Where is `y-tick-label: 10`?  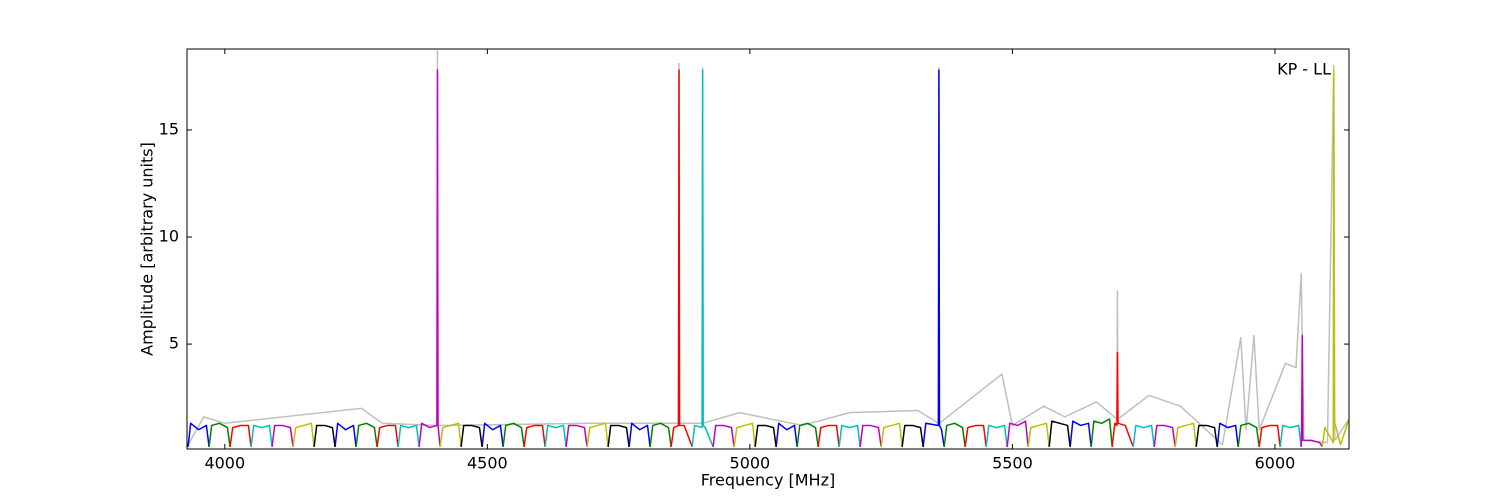
y-tick-label: 10 is located at coordinates (169, 236).